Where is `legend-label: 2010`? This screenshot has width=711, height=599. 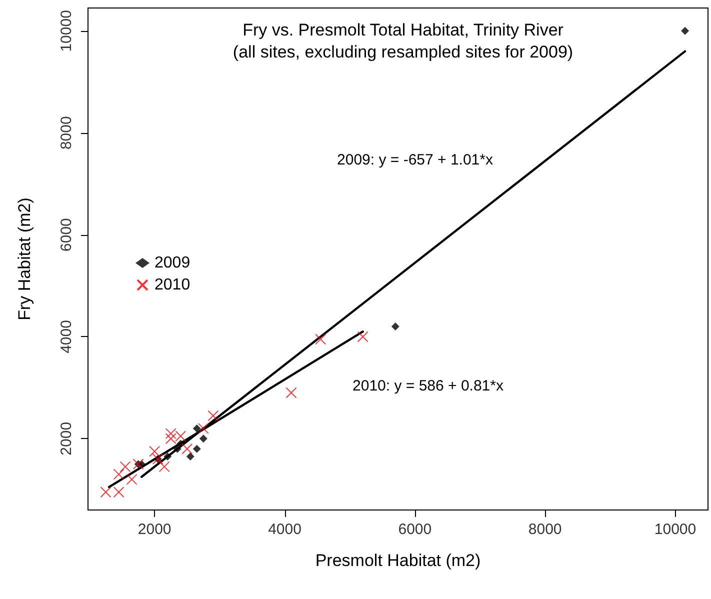 legend-label: 2010 is located at coordinates (172, 285).